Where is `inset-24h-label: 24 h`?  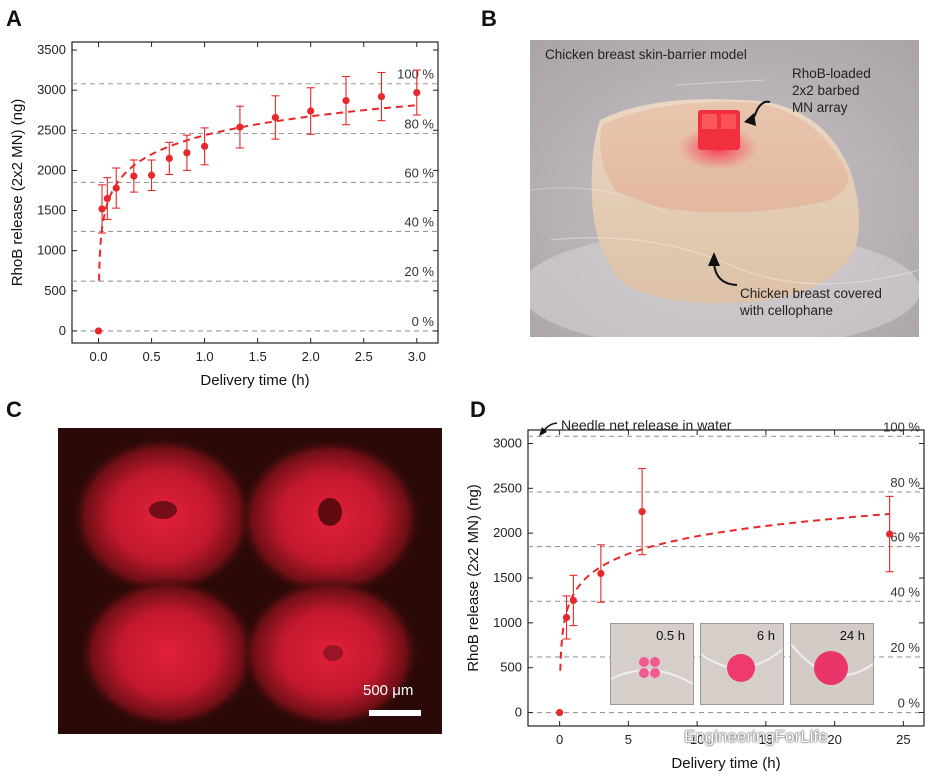
inset-24h-label: 24 h is located at coordinates (852, 635).